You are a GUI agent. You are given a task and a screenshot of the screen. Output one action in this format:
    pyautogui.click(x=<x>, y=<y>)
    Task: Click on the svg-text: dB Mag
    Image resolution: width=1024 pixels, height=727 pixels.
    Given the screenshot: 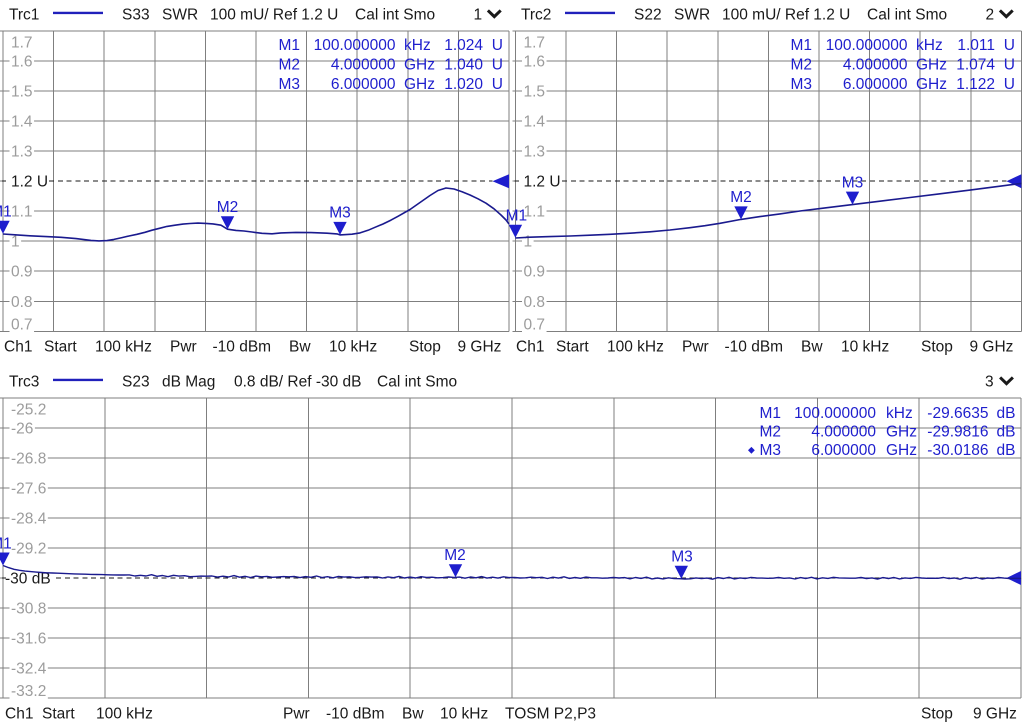 What is the action you would take?
    pyautogui.click(x=188, y=382)
    